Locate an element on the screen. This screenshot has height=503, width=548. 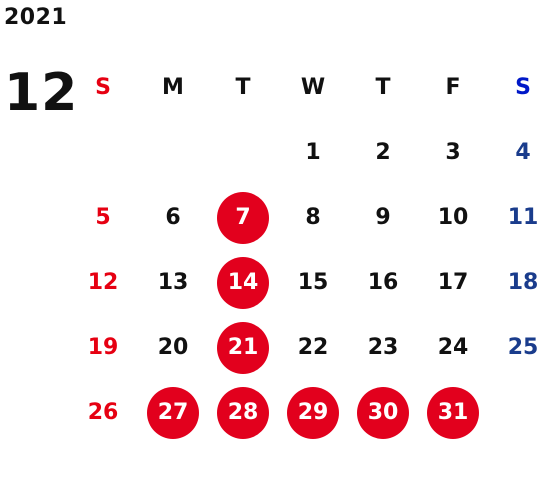
day-number: 25 is located at coordinates (523, 347).